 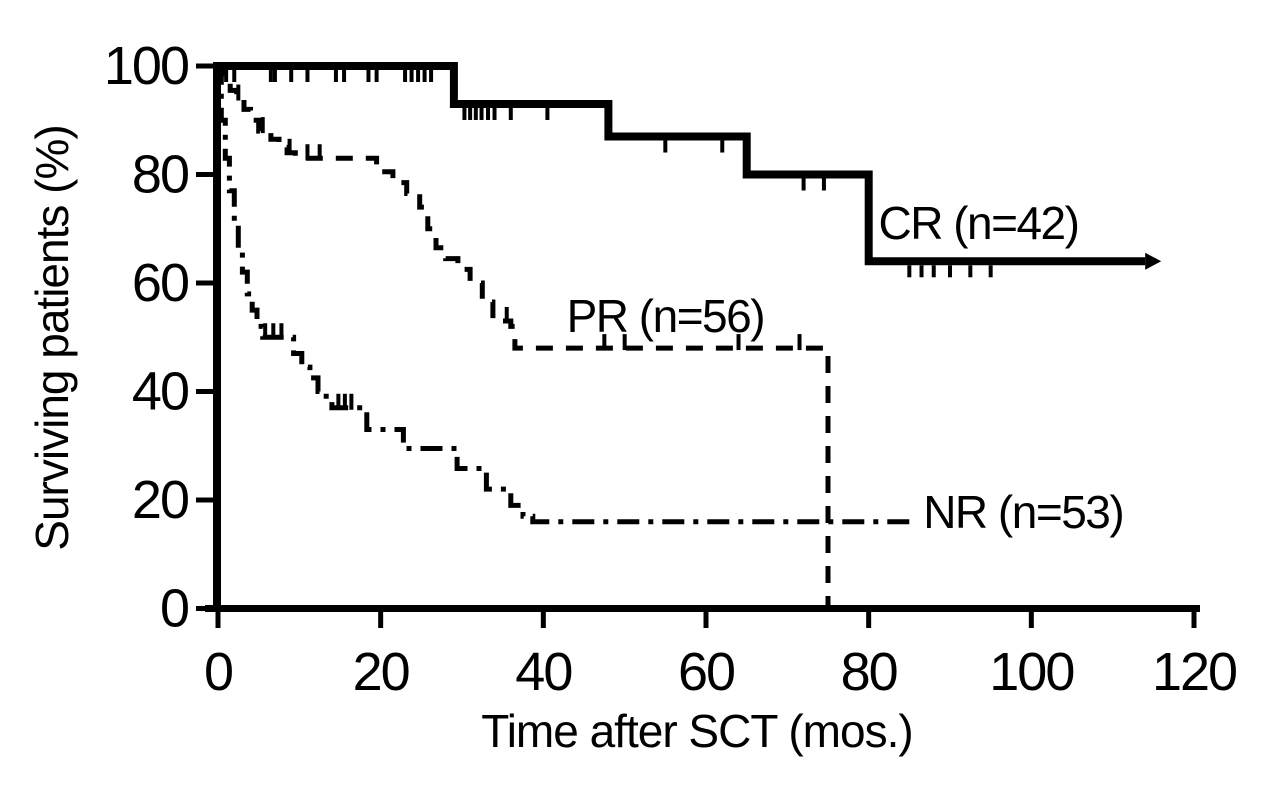 I want to click on y-tick-label: 40, so click(x=160, y=392).